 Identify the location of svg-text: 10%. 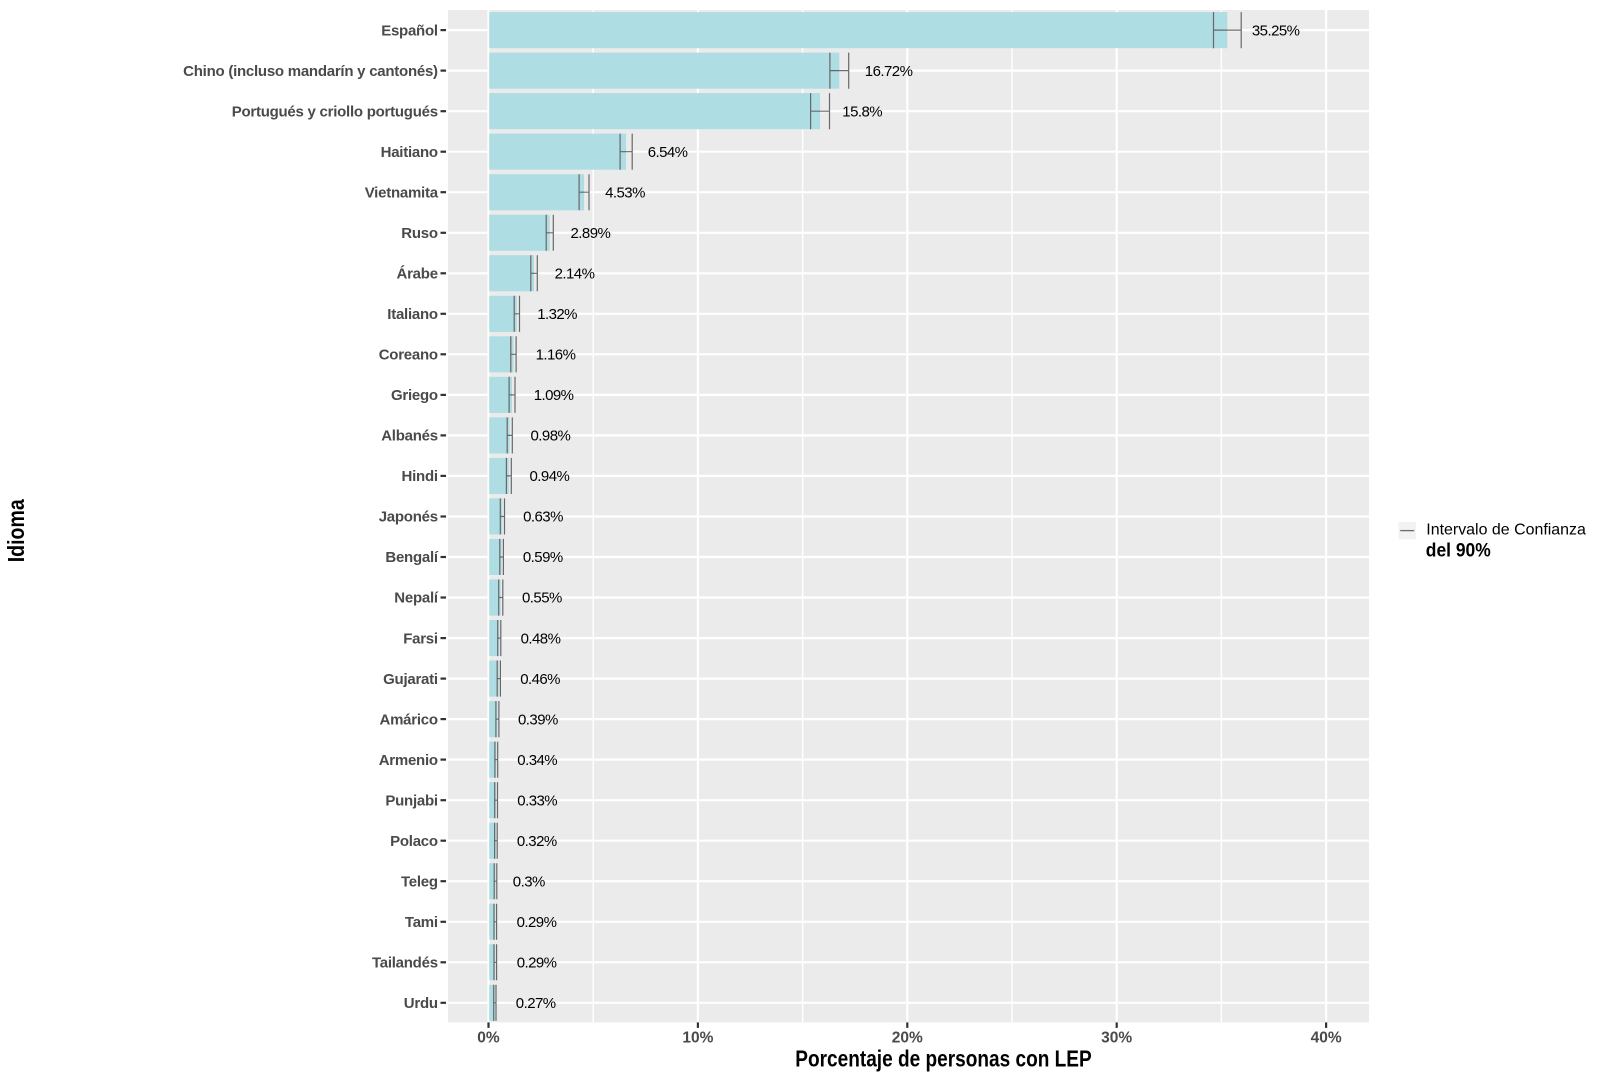
(697, 1037).